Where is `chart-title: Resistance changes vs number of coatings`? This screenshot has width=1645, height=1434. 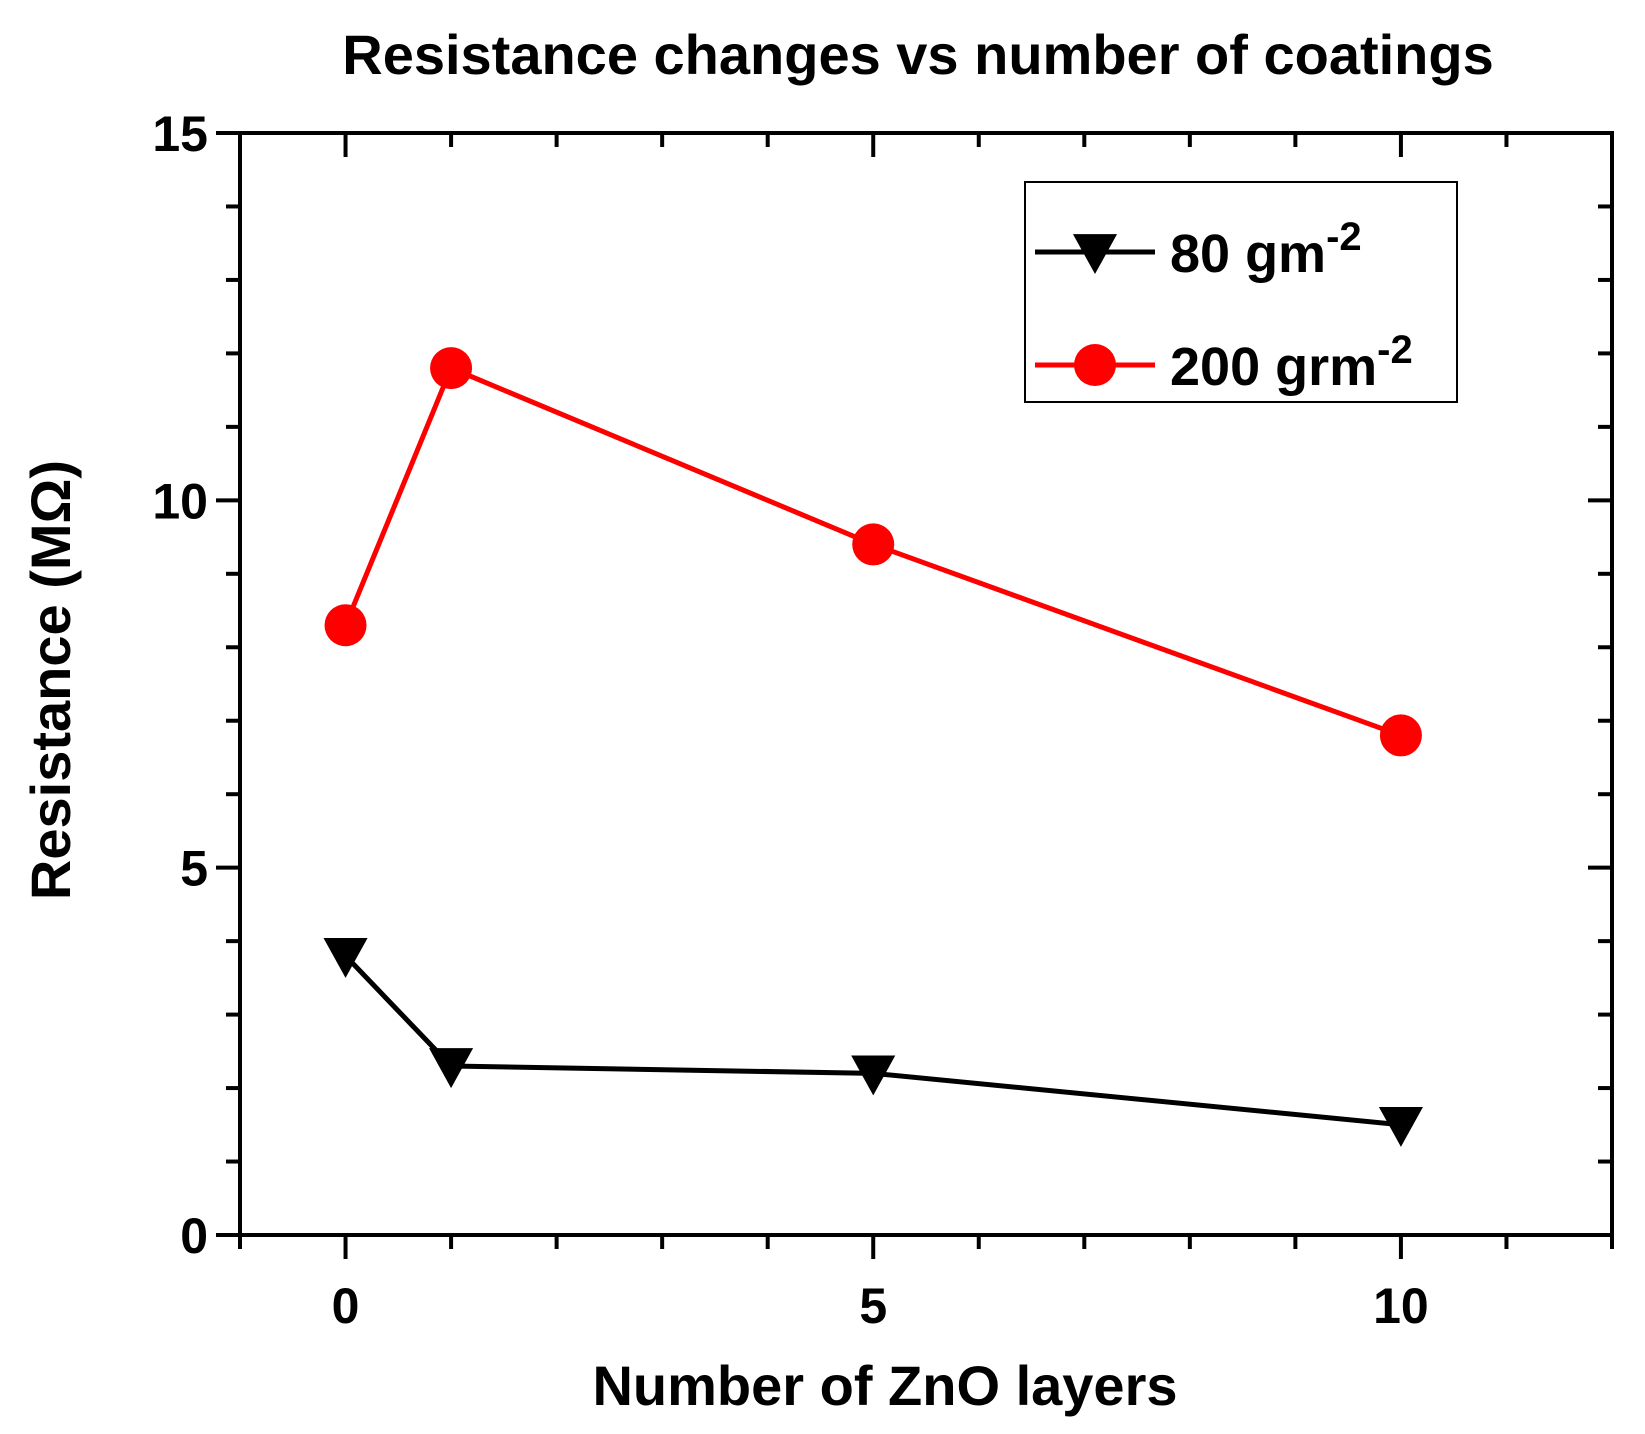
chart-title: Resistance changes vs number of coatings is located at coordinates (917, 54).